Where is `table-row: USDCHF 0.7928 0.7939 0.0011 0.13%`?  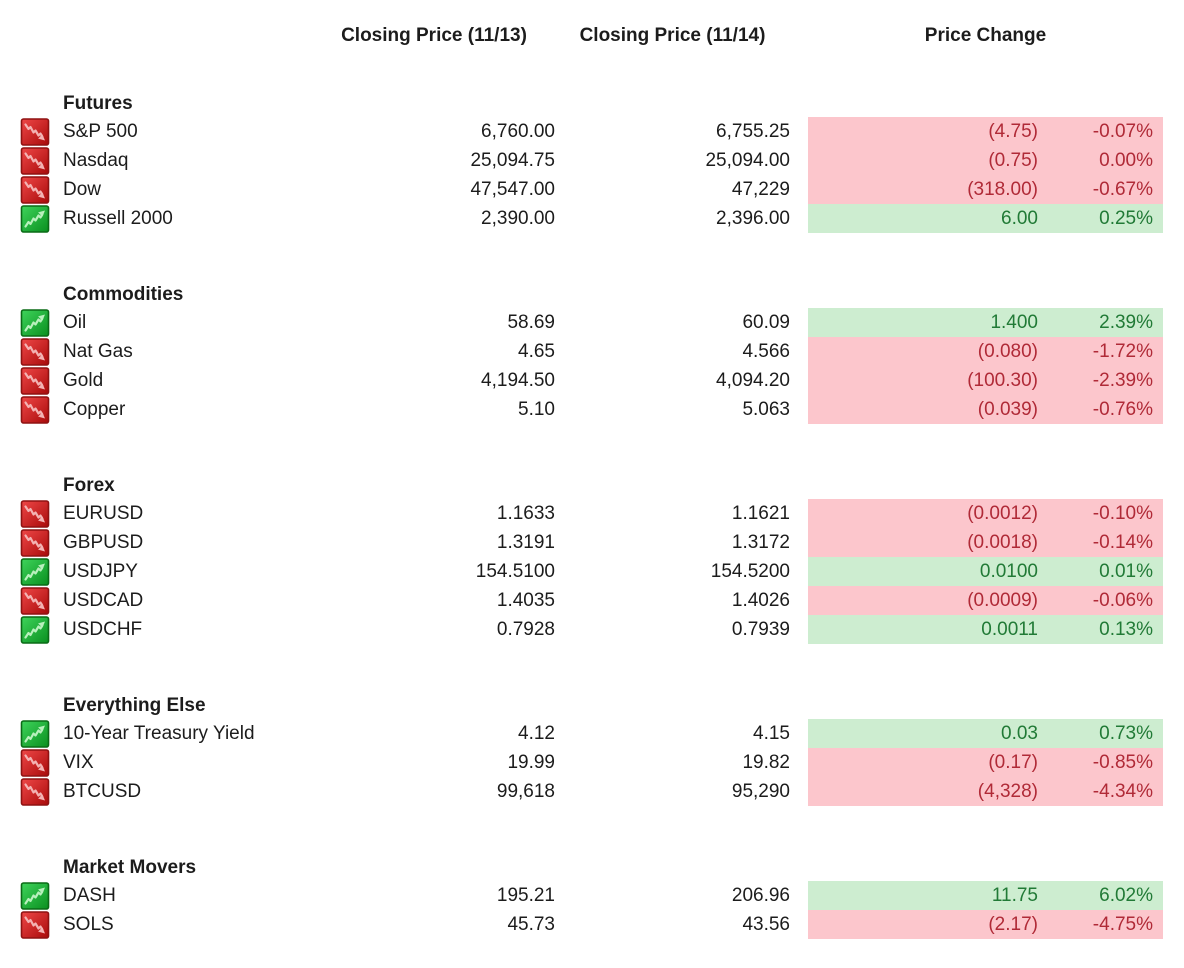
table-row: USDCHF 0.7928 0.7939 0.0011 0.13% is located at coordinates (592, 629).